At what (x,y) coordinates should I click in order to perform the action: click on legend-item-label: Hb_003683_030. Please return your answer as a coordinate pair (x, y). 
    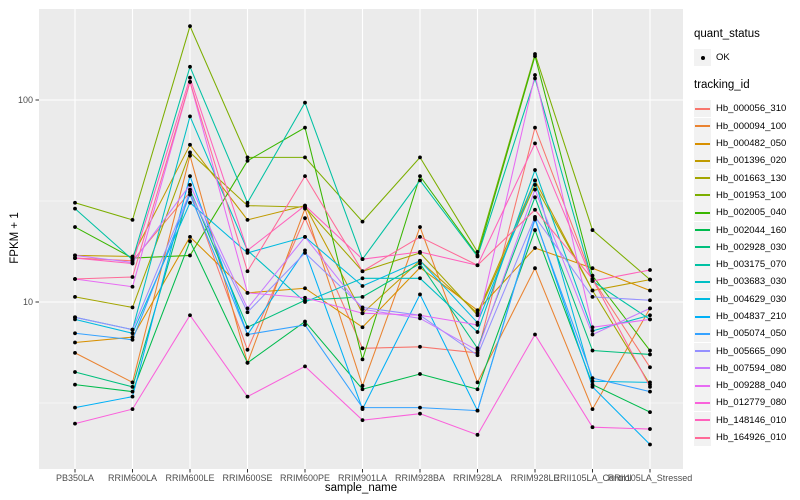
    Looking at the image, I should click on (751, 282).